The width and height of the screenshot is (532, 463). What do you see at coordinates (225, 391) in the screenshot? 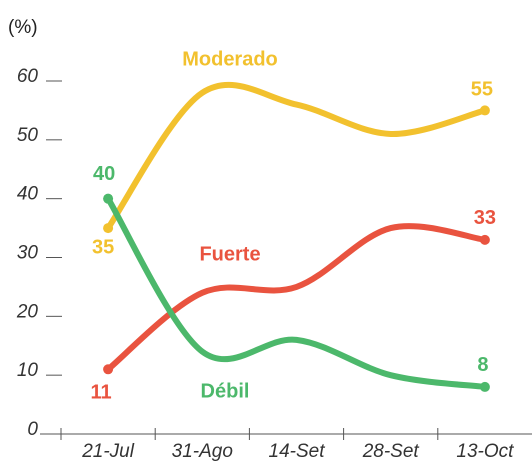
I see `series-name: Débil` at bounding box center [225, 391].